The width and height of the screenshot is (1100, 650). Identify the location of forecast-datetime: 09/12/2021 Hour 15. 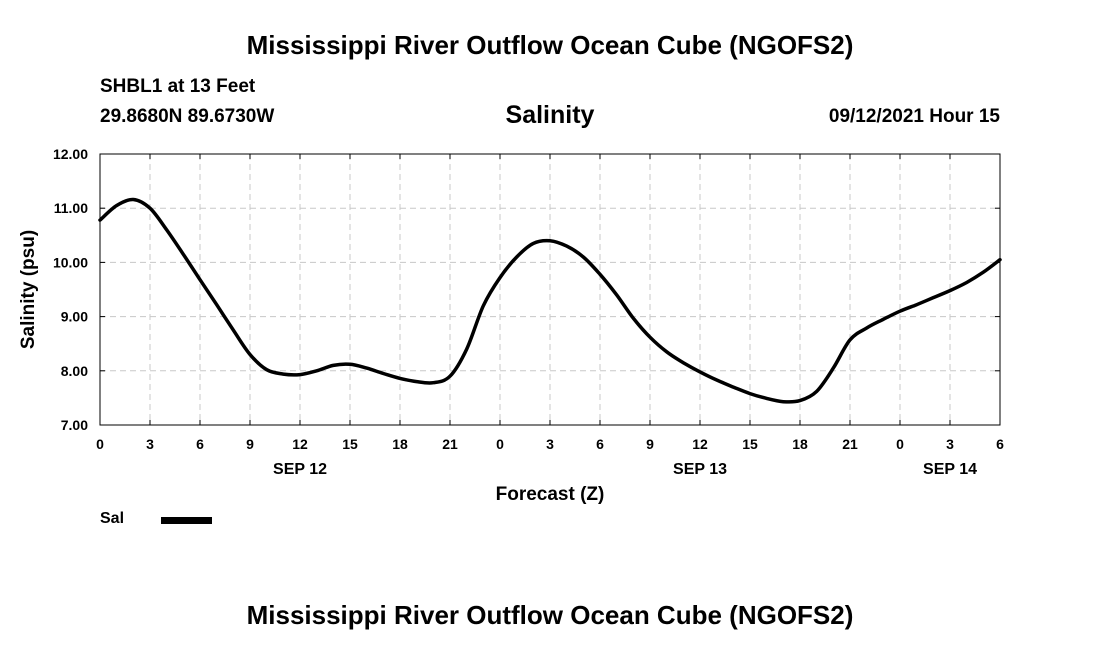
(914, 116).